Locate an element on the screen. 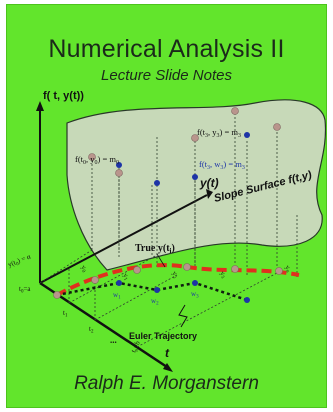 Image resolution: width=333 pixels, height=412 pixels. euler-label: Euler Trajectory is located at coordinates (163, 336).